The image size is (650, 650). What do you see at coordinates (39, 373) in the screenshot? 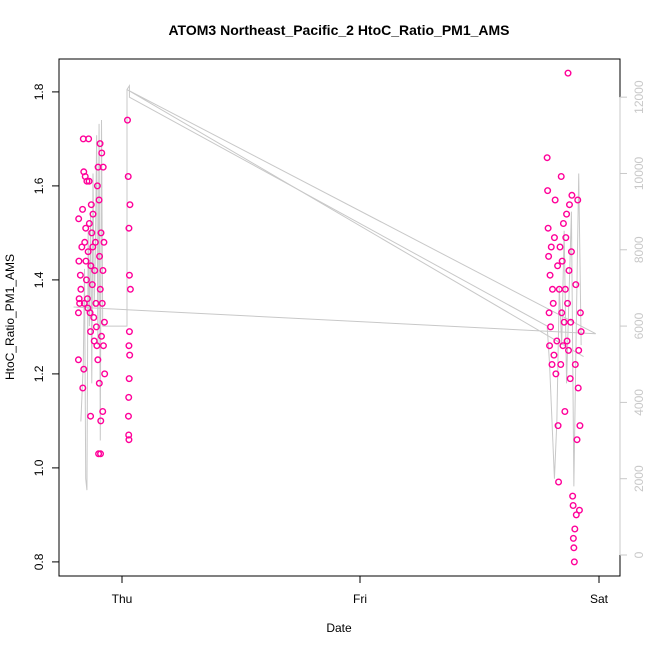
I see `left-tick-label: 1.2` at bounding box center [39, 373].